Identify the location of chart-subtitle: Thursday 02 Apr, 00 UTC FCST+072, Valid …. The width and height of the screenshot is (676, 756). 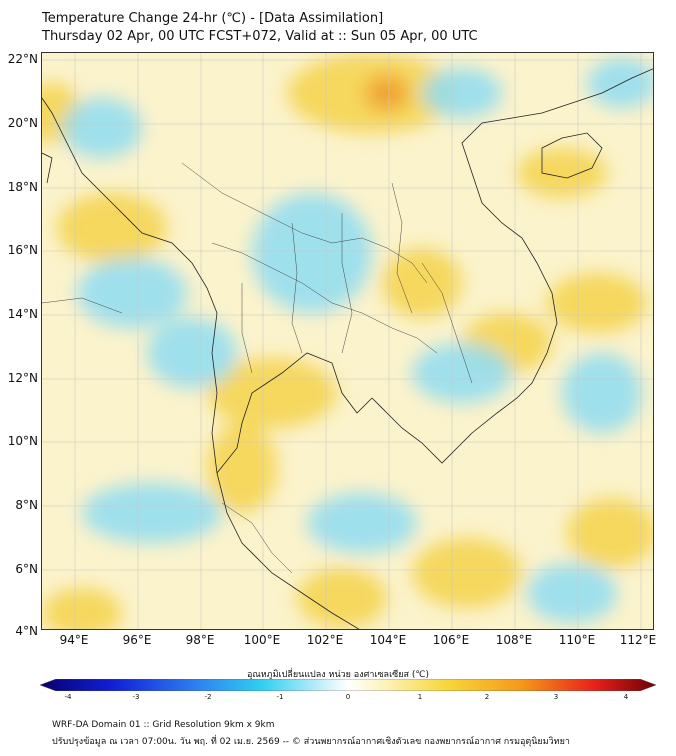
(260, 36).